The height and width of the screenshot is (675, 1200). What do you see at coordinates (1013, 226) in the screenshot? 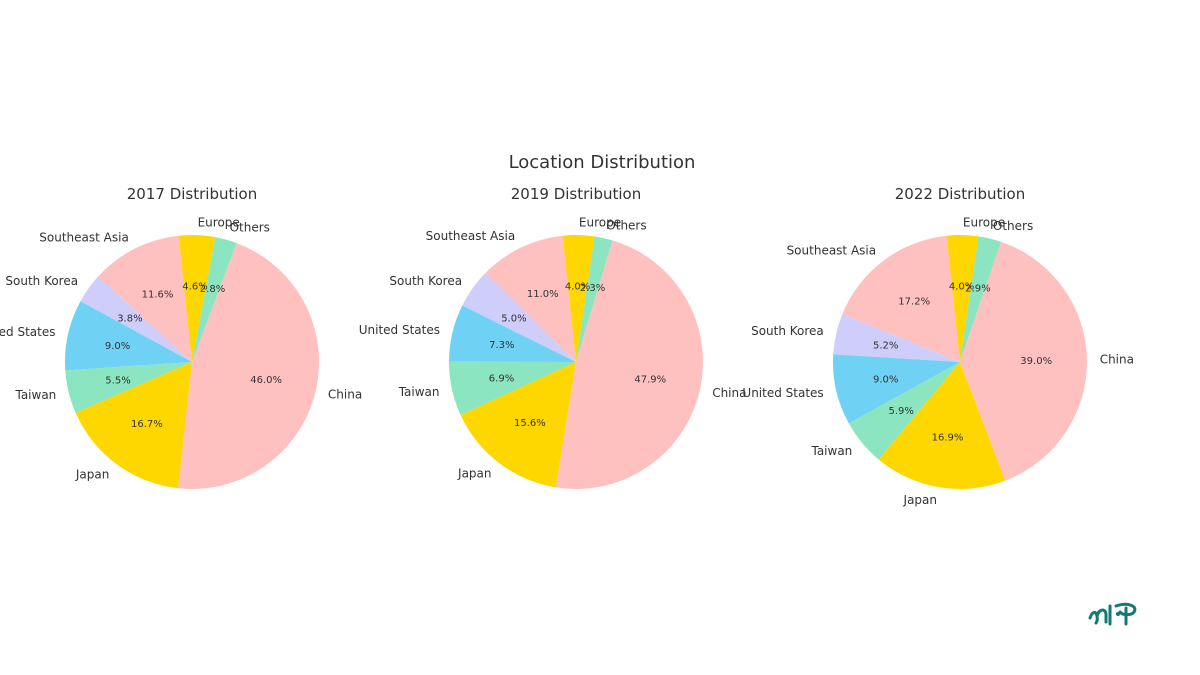
I see `slice-label-2022-others: Others` at bounding box center [1013, 226].